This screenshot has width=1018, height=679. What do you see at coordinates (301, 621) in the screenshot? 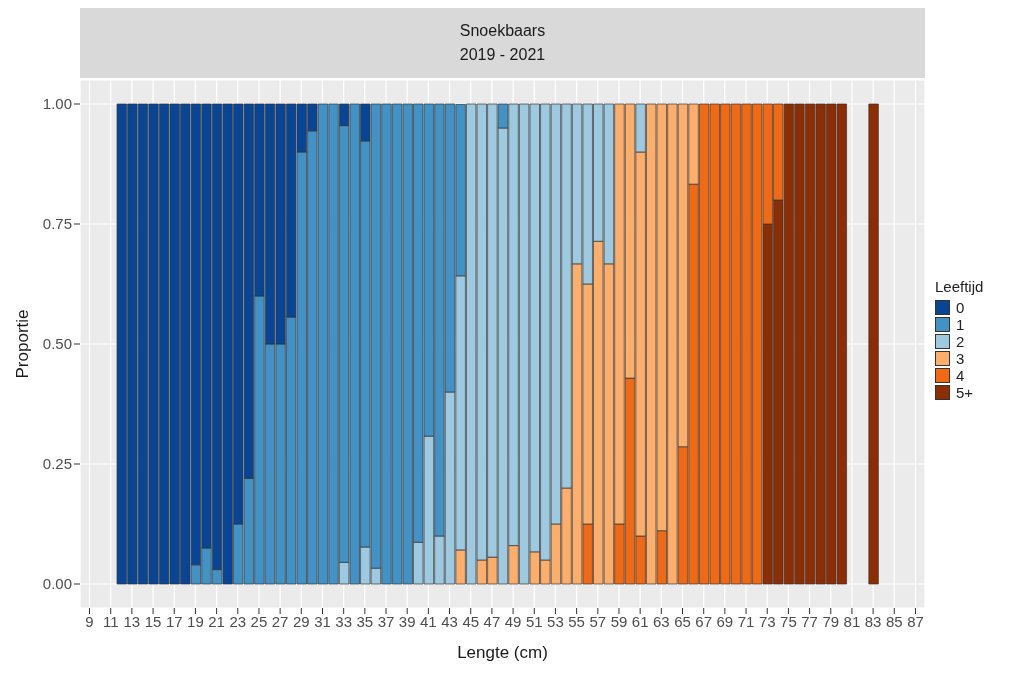
I see `x-tick-label: 29` at bounding box center [301, 621].